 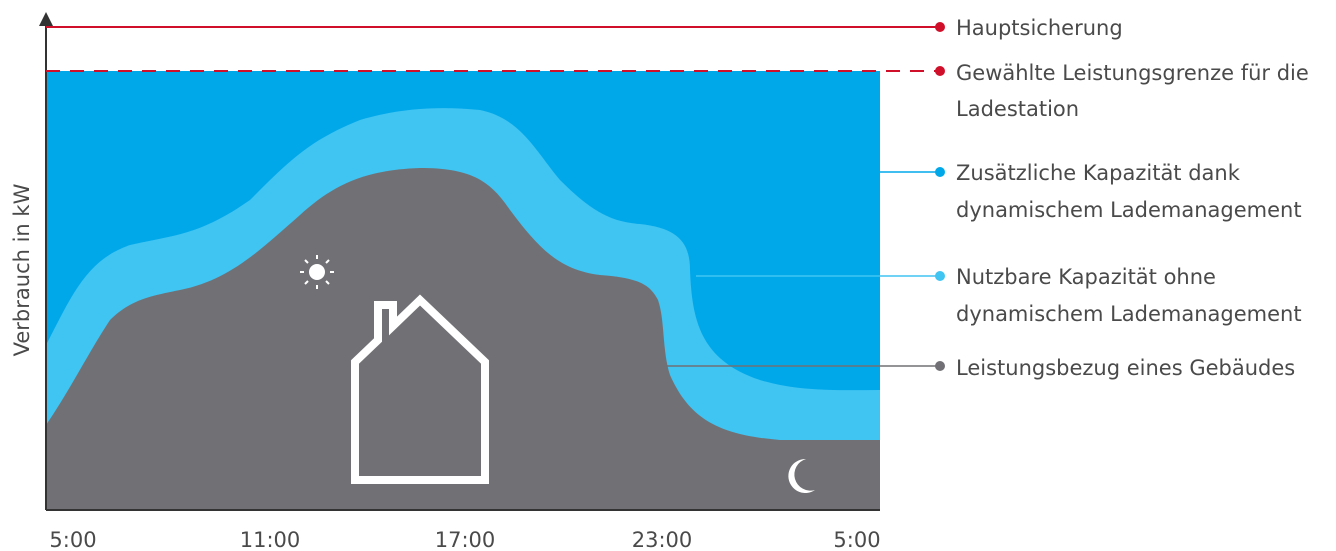 What do you see at coordinates (1129, 314) in the screenshot?
I see `legend-usable-capacity-line2: dynamischem Lademanagement` at bounding box center [1129, 314].